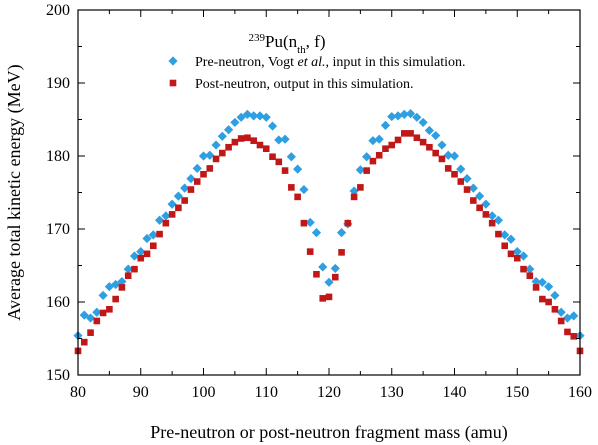 The image size is (598, 445). I want to click on legend-label-post-neutron: Post-neutron, output in this simulation., so click(304, 84).